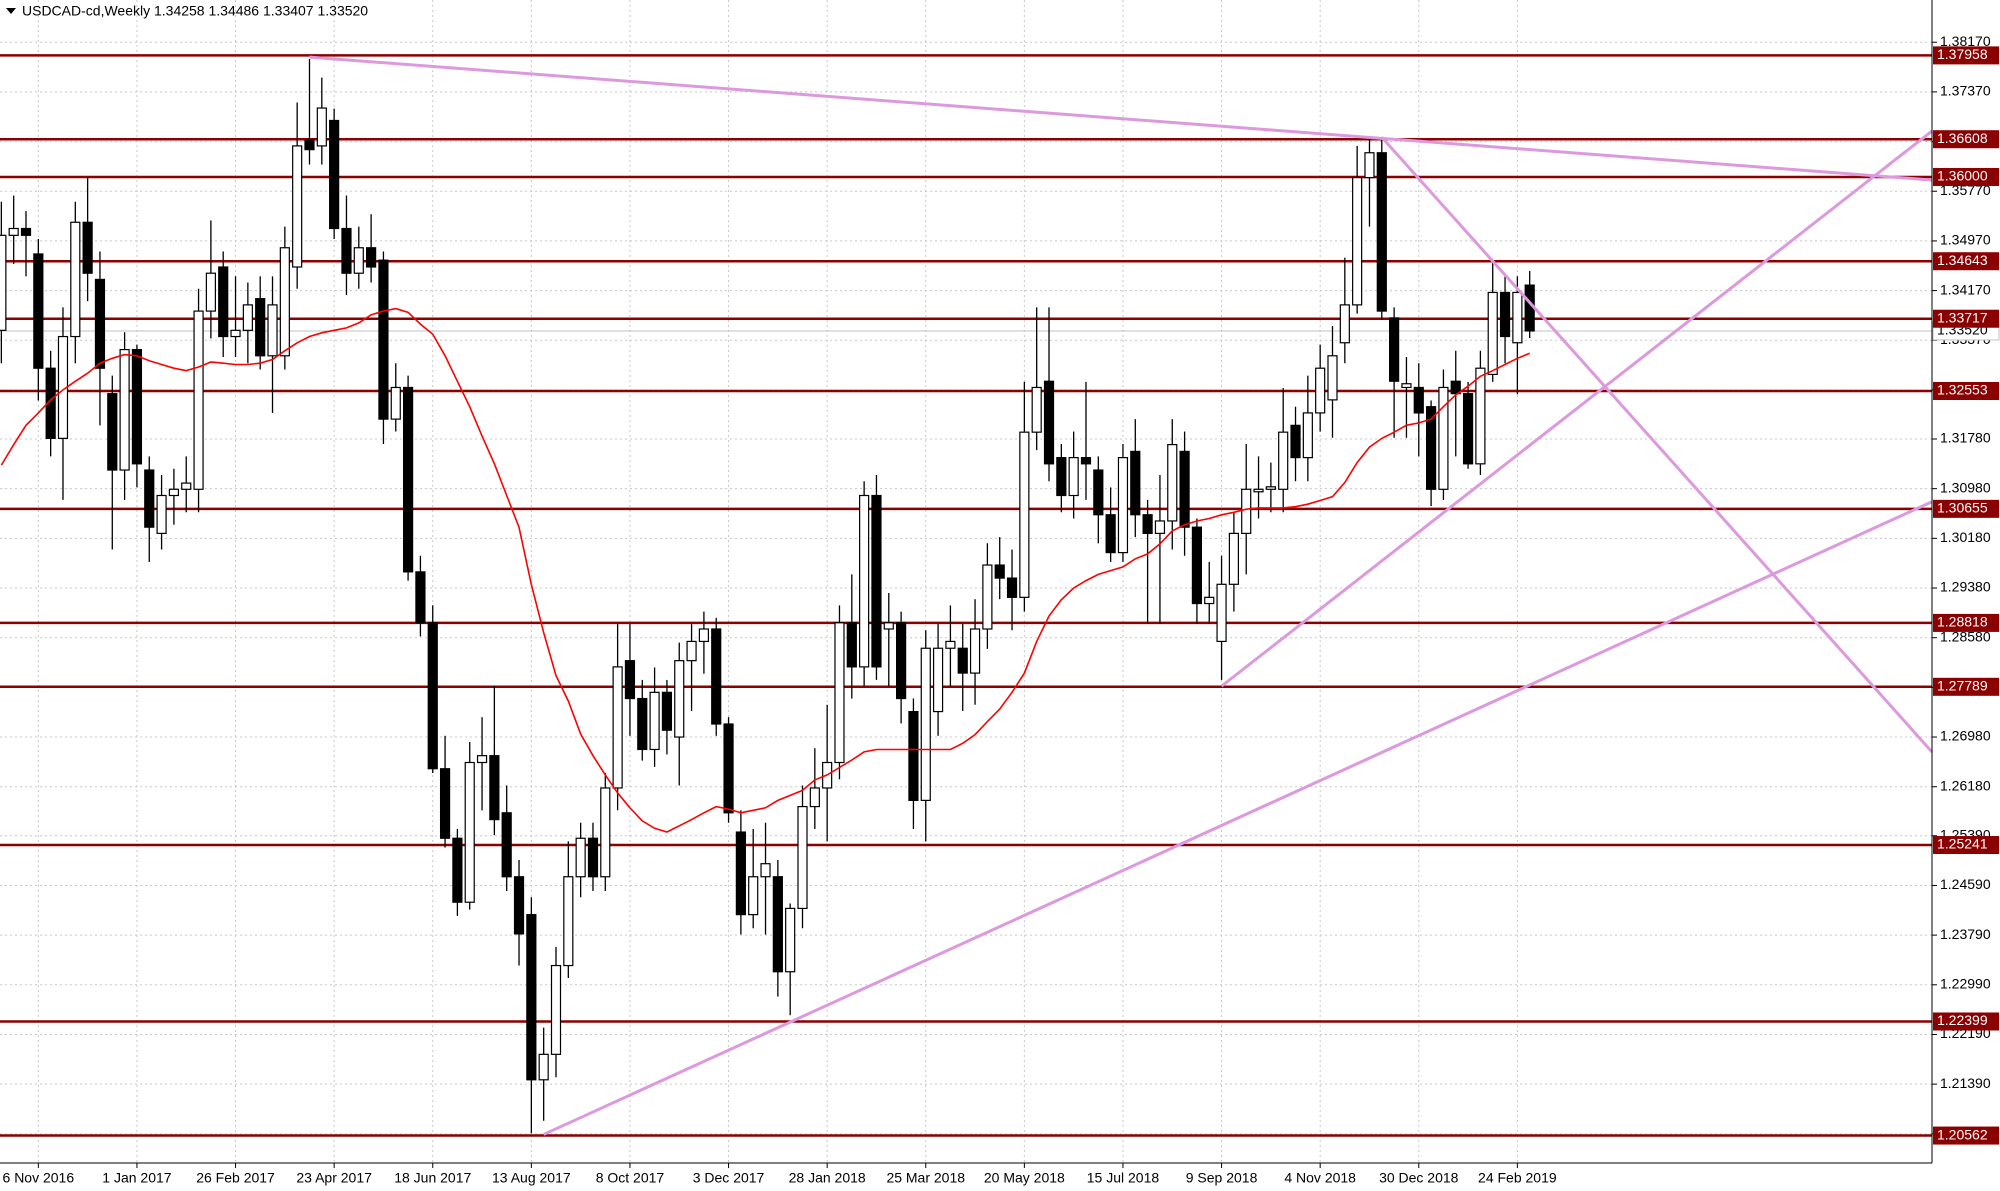 This screenshot has height=1191, width=2000. I want to click on y-tick-label: 1.23790, so click(1965, 934).